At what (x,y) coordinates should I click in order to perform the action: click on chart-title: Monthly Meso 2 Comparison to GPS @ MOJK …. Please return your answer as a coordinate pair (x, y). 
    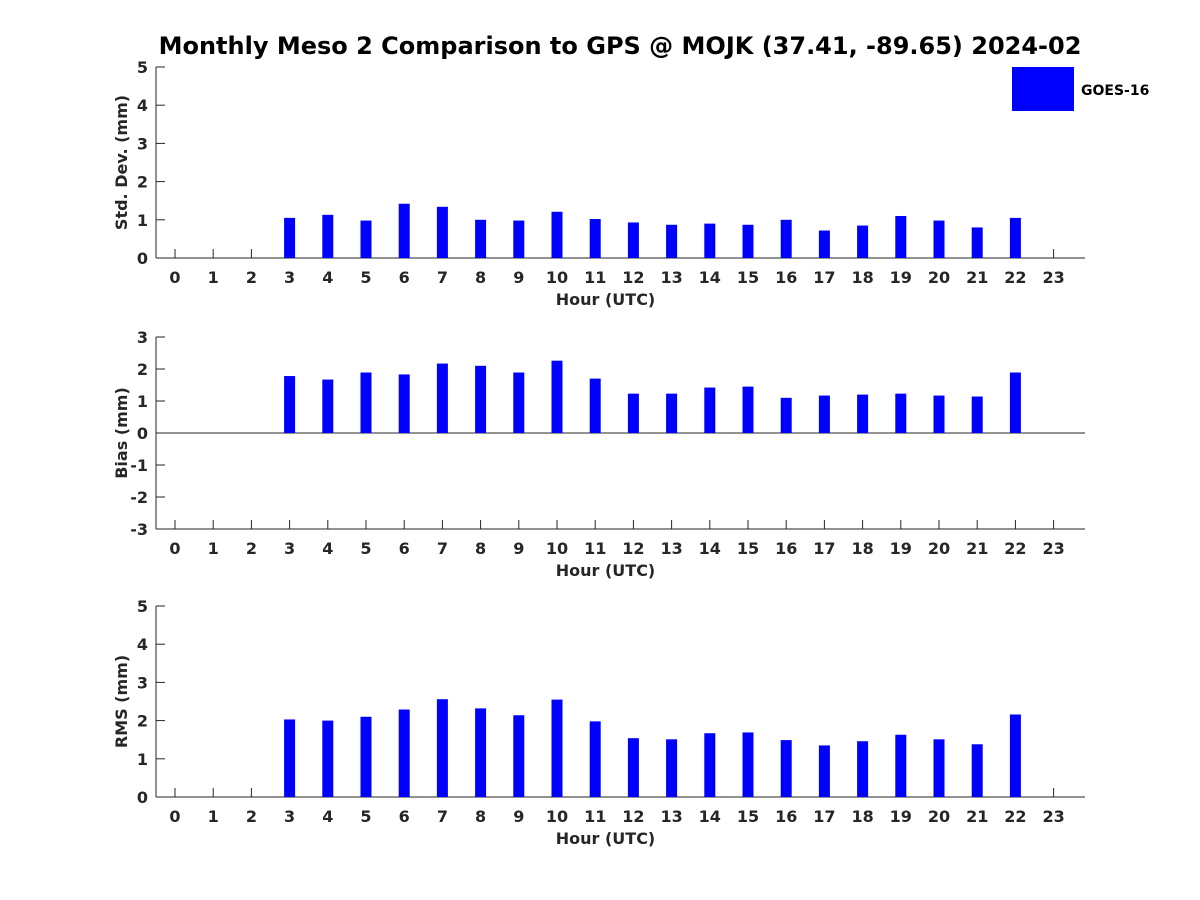
    Looking at the image, I should click on (620, 46).